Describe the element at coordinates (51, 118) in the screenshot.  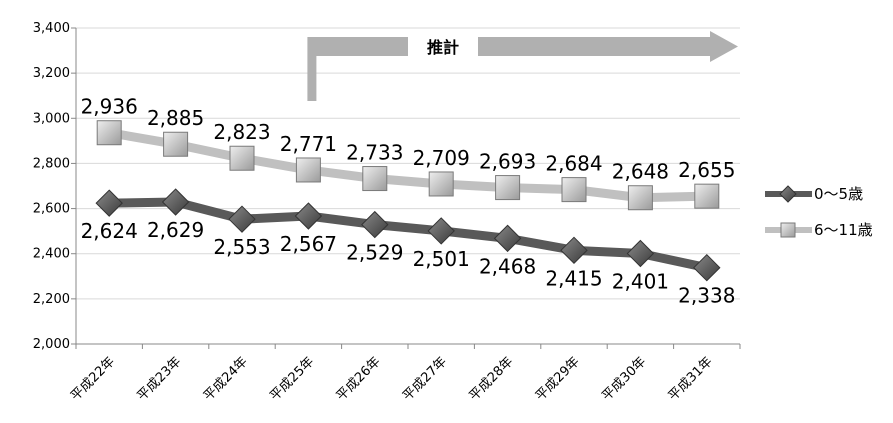
I see `y-tick-label: 3,000` at that location.